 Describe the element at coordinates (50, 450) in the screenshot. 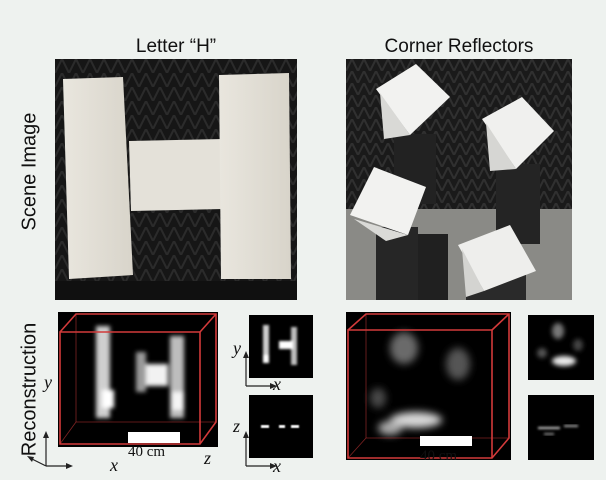

I see `axis-gizmo-h` at that location.